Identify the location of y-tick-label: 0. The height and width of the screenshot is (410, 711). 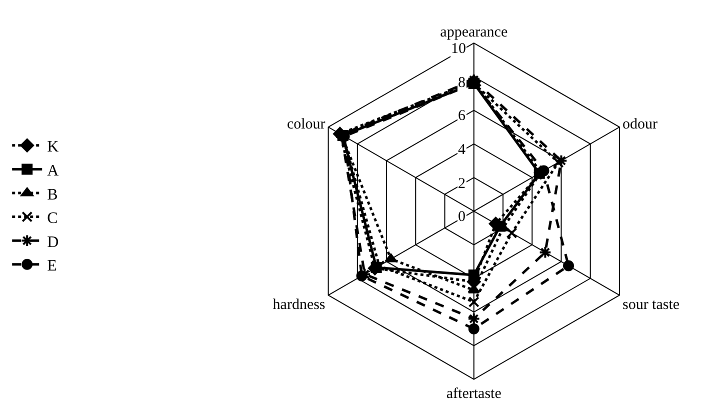
(462, 217).